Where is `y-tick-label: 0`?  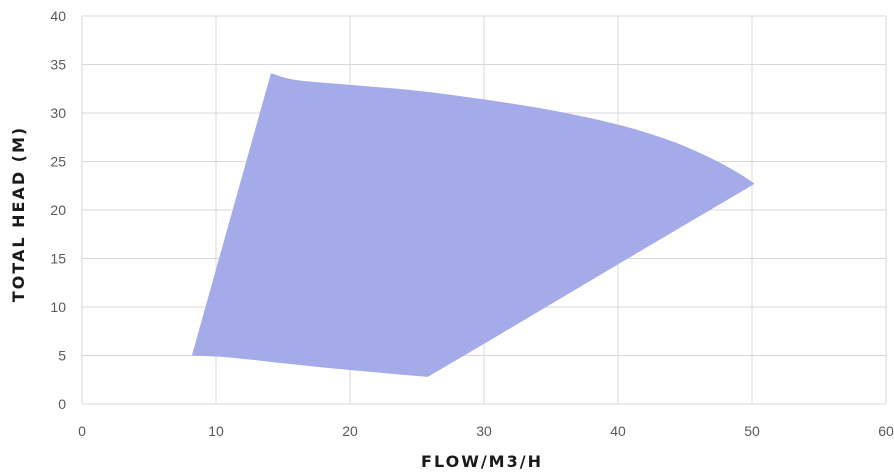
y-tick-label: 0 is located at coordinates (62, 404).